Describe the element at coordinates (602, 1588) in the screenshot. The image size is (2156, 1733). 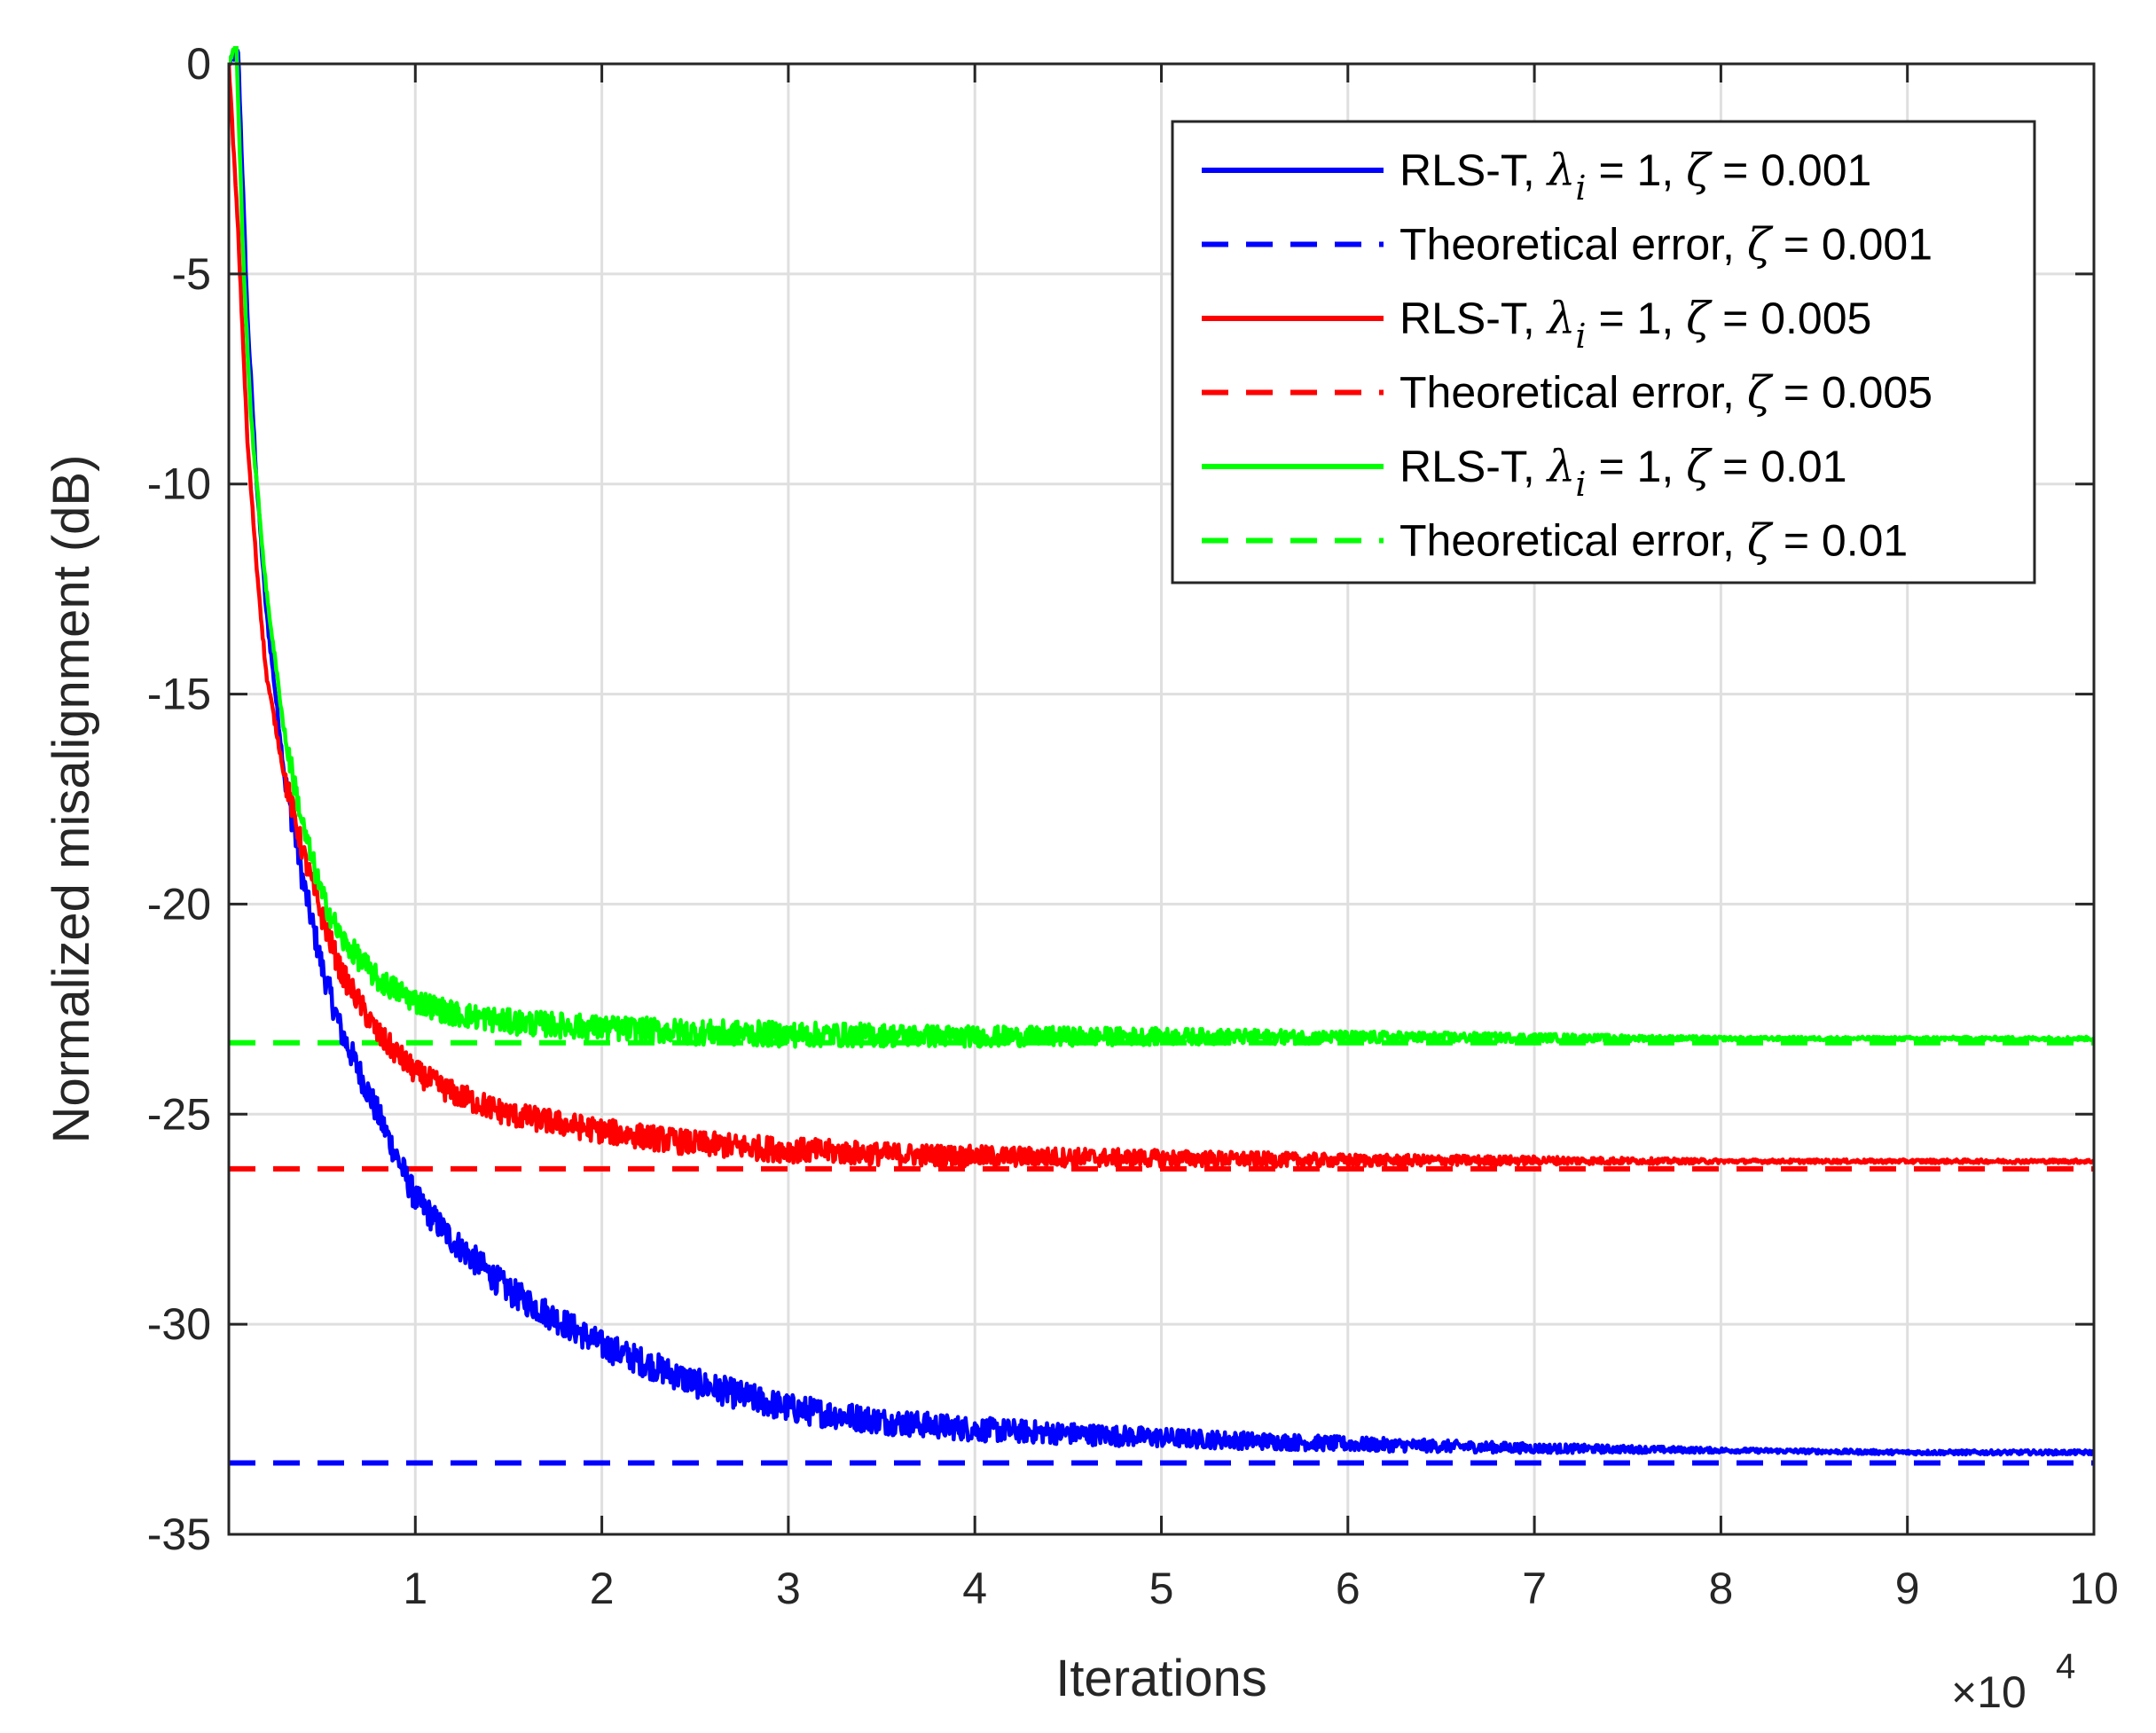
I see `x-tick-label: 2` at that location.